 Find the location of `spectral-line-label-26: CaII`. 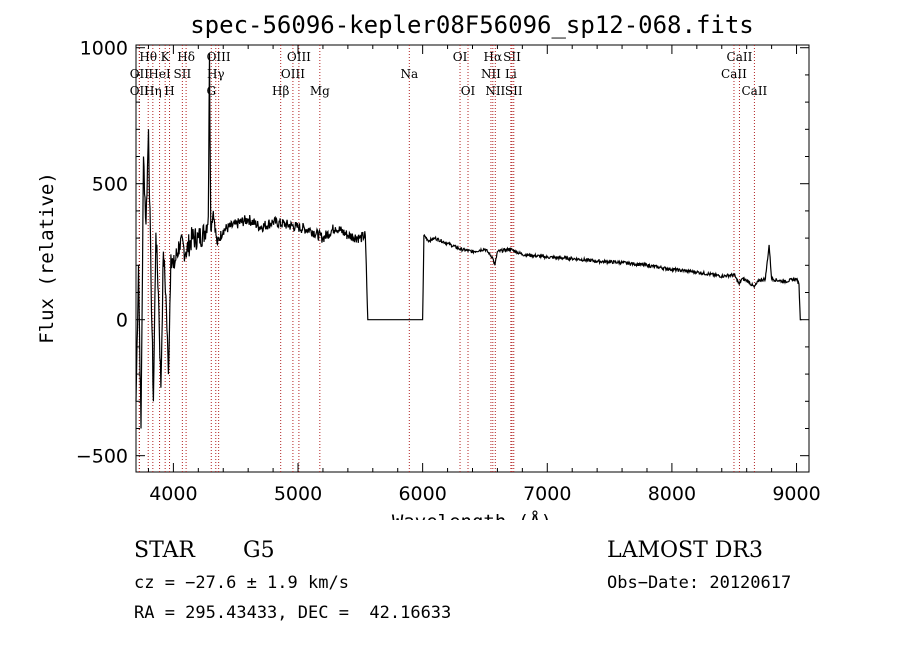

spectral-line-label-26: CaII is located at coordinates (734, 74).